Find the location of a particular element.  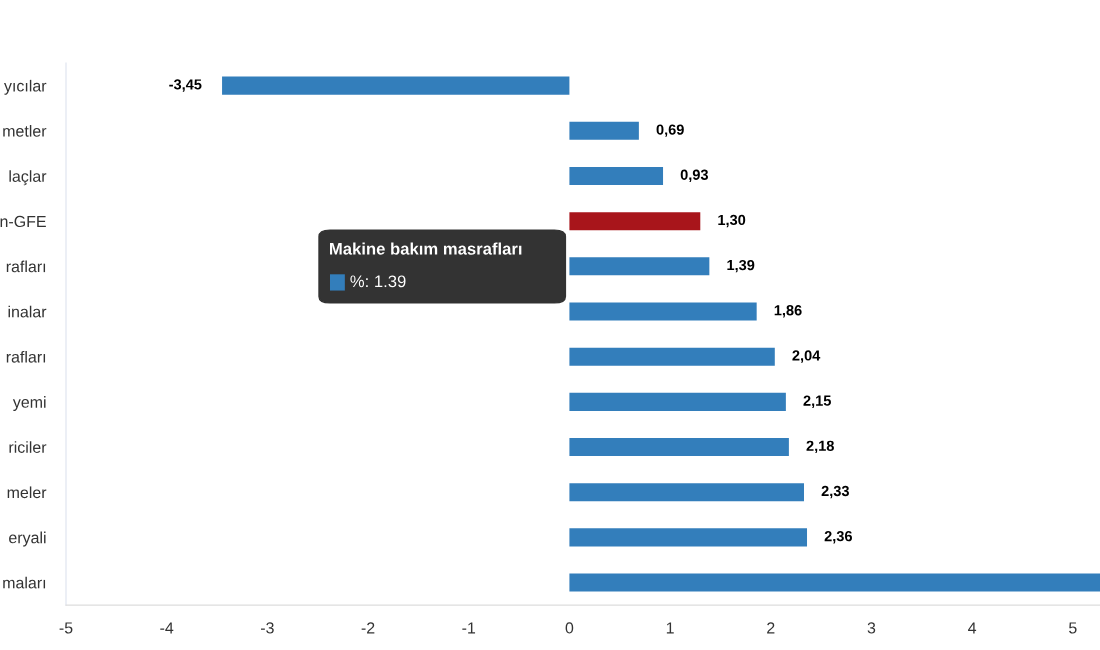

x-tick-label: -3 is located at coordinates (267, 628).